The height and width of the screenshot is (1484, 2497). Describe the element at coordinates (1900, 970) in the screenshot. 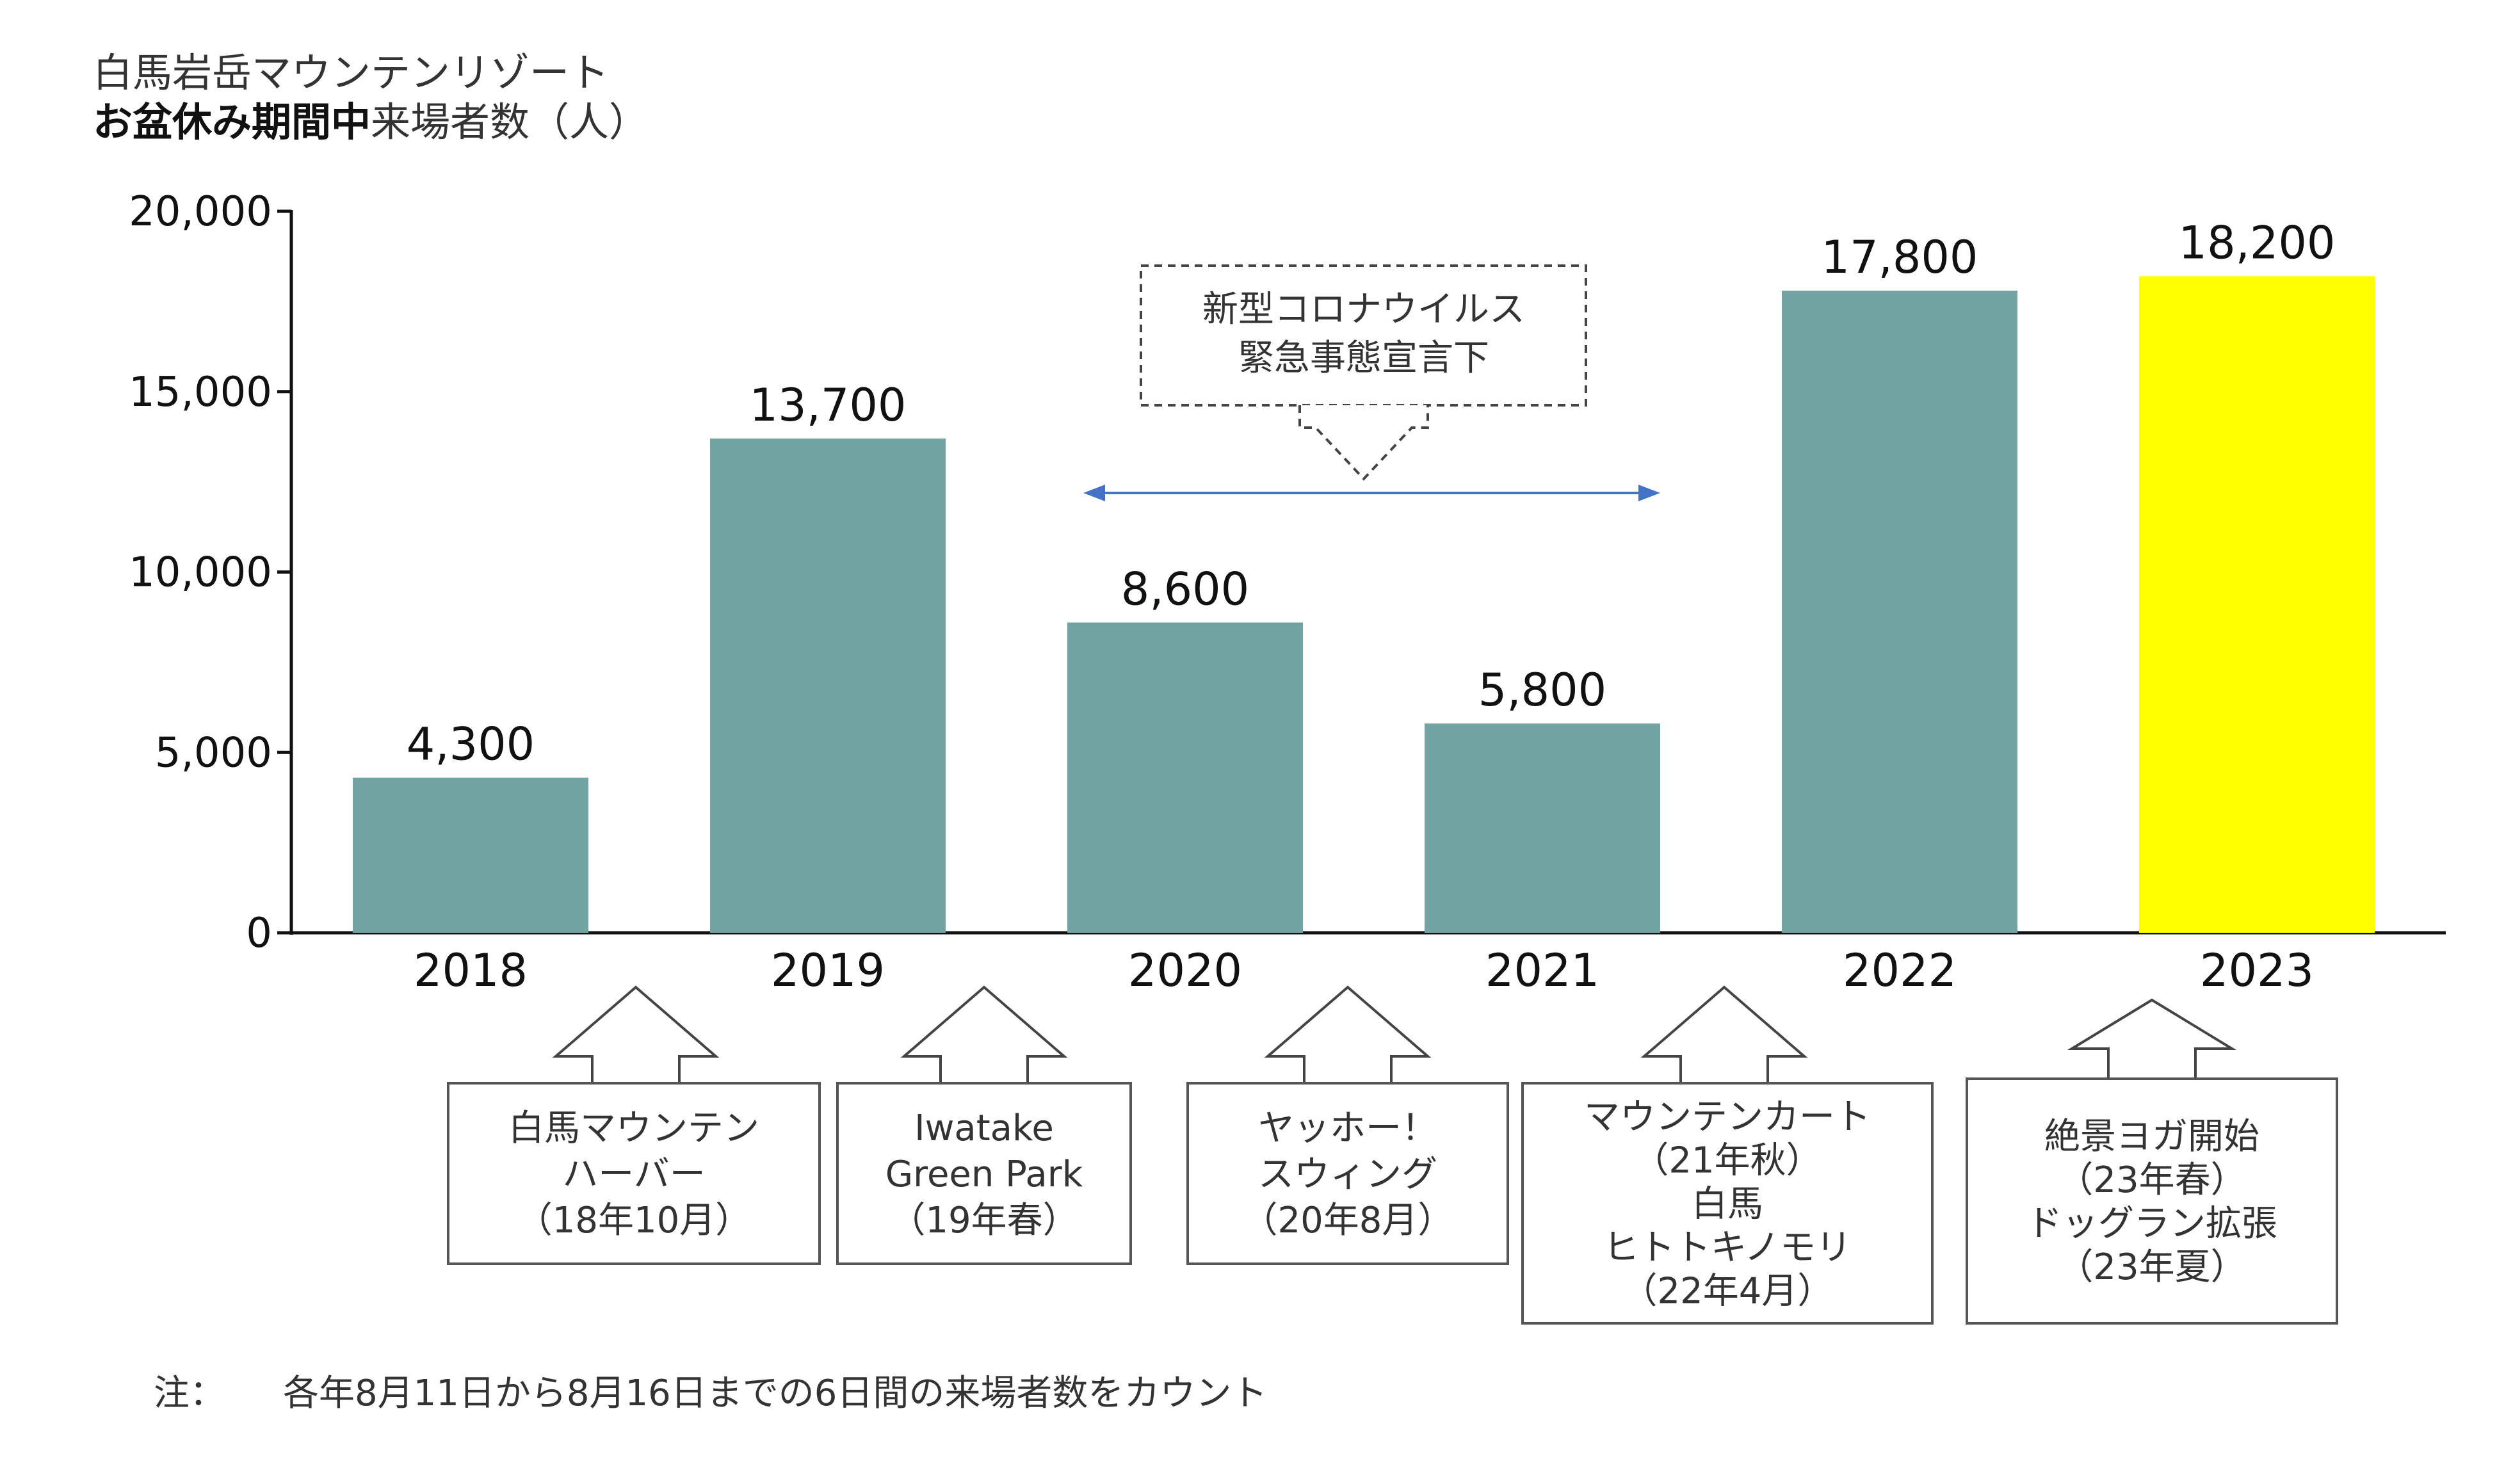

I see `category-label-2022: 2022` at that location.